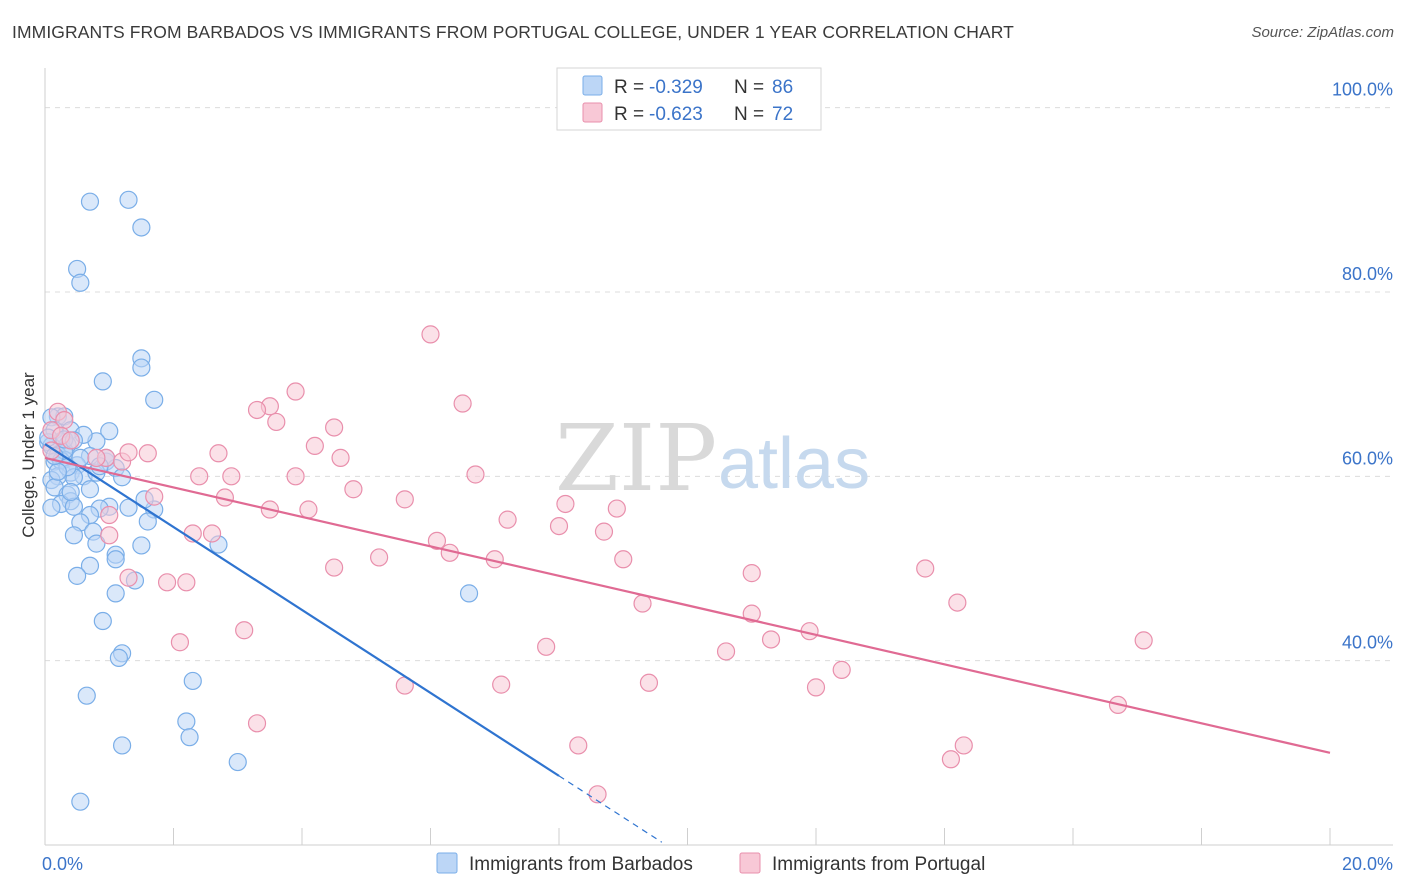  Describe the element at coordinates (592, 85) in the screenshot. I see `stats-swatch-barbados` at that location.